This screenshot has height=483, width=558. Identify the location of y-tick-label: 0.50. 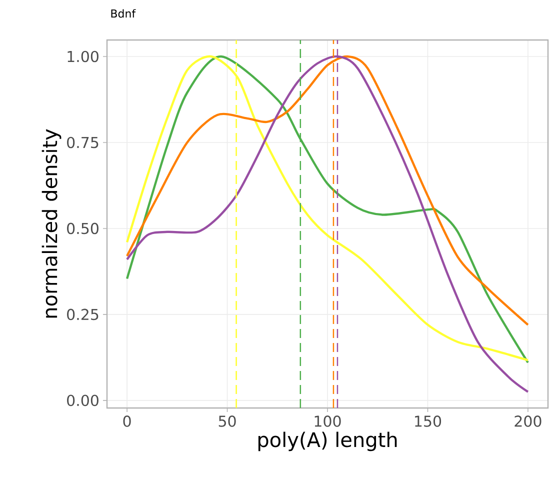
(82, 228).